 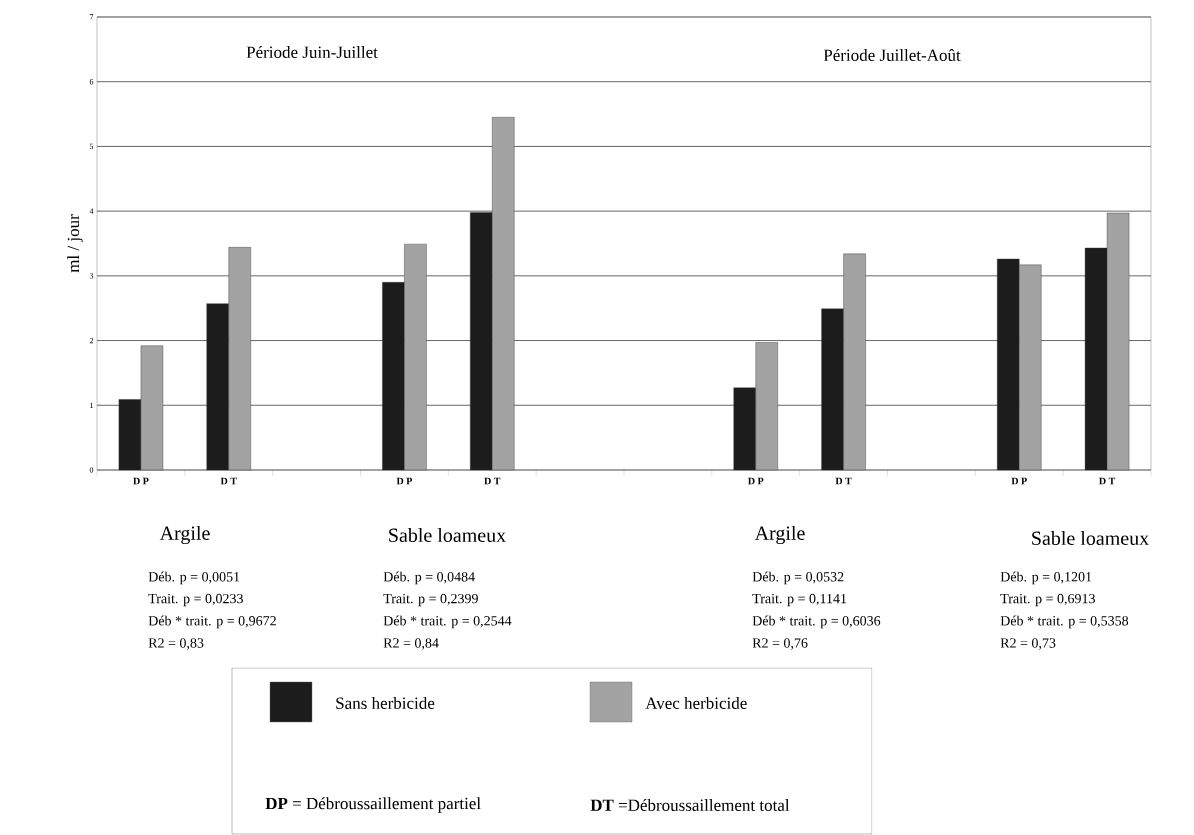 What do you see at coordinates (91, 276) in the screenshot?
I see `y-tick-label: 3` at bounding box center [91, 276].